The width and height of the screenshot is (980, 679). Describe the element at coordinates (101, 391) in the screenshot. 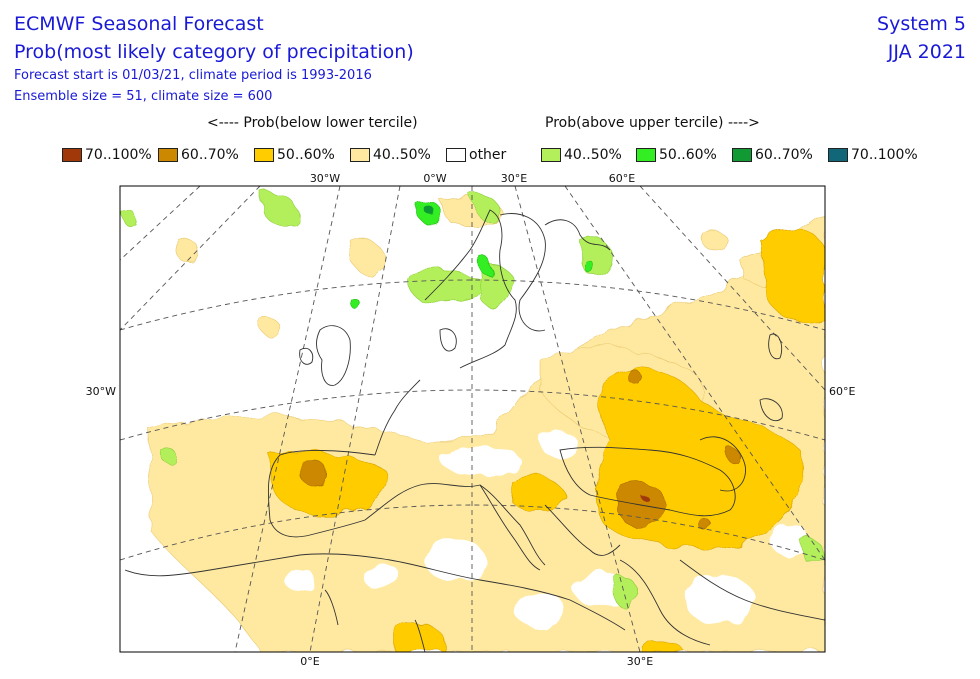

I see `left-tick-30w: 30°W` at that location.